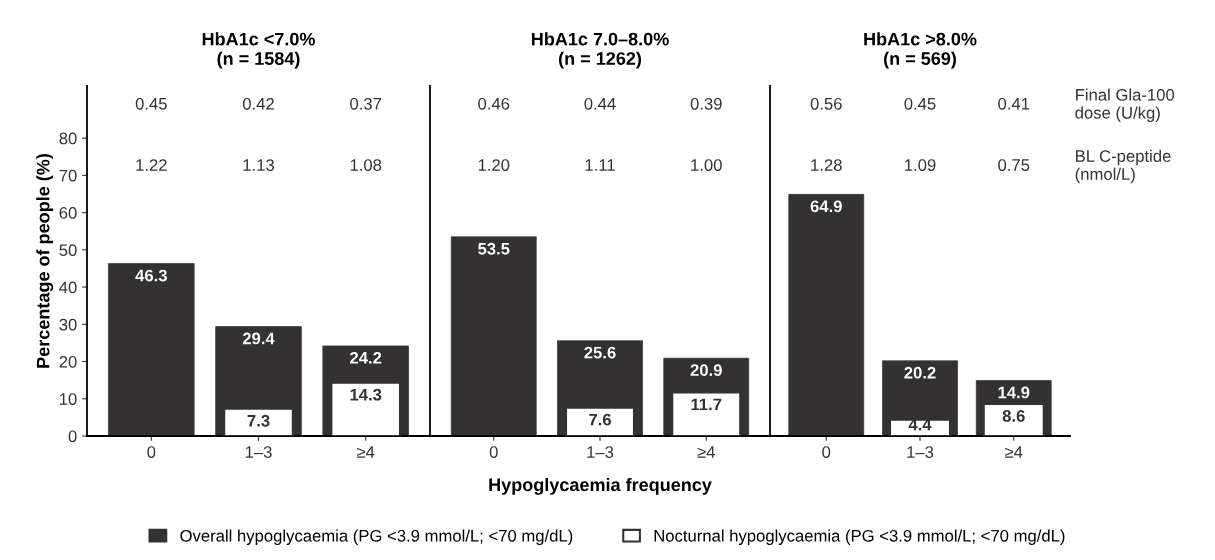 The width and height of the screenshot is (1215, 560). What do you see at coordinates (826, 206) in the screenshot?
I see `data-label: 64.9` at bounding box center [826, 206].